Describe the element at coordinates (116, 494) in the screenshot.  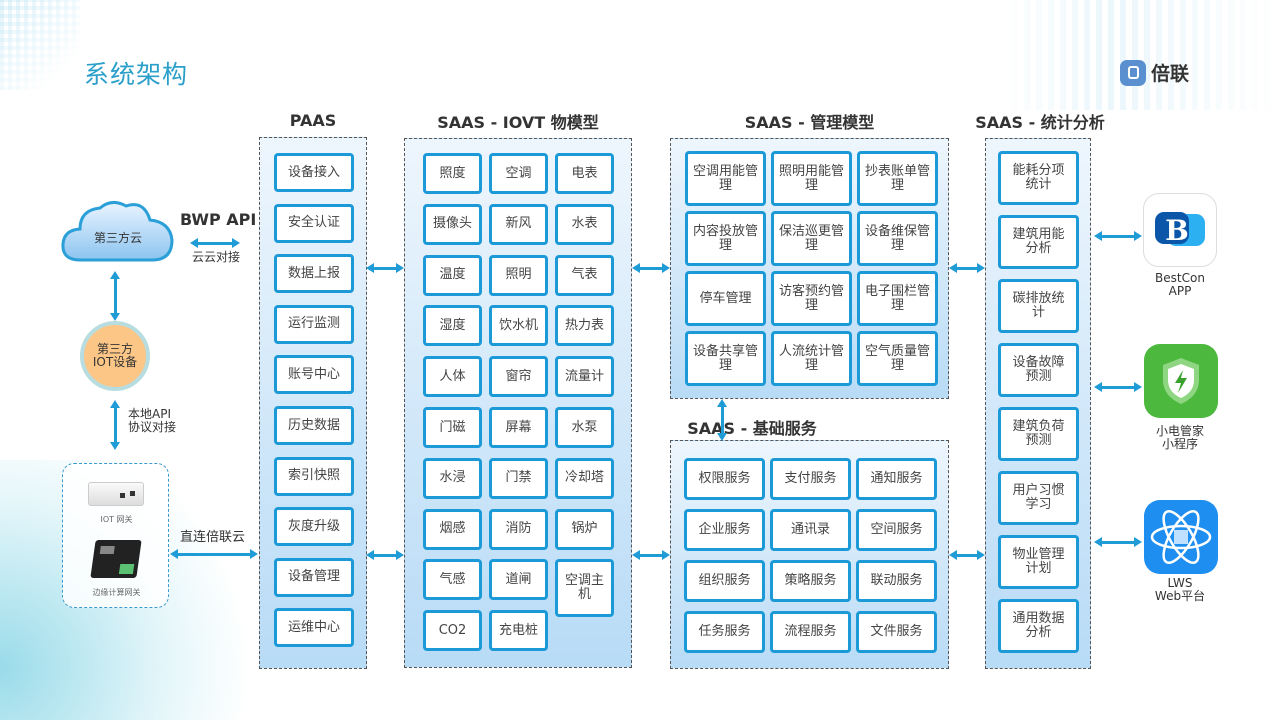
I see `iot-gateway-image` at that location.